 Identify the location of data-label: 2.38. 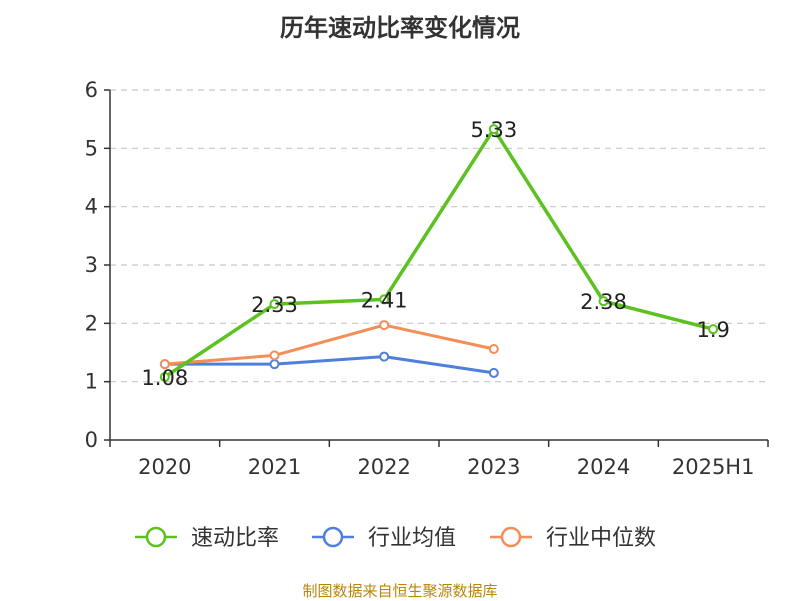
(603, 302).